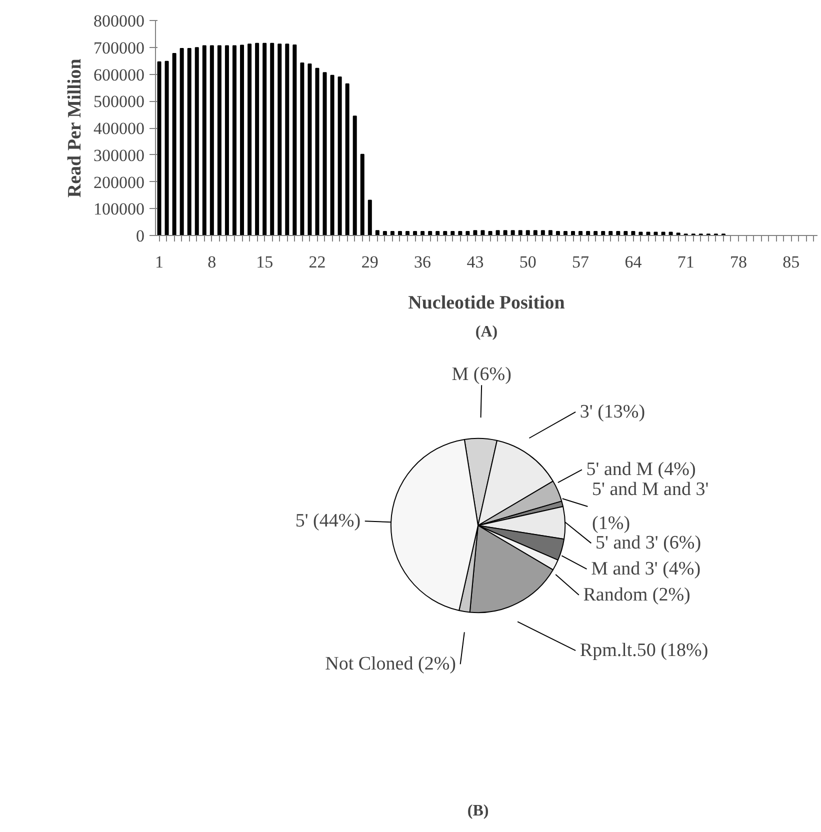 The height and width of the screenshot is (832, 821). I want to click on slice-label: 5' and 3' (6%), so click(649, 543).